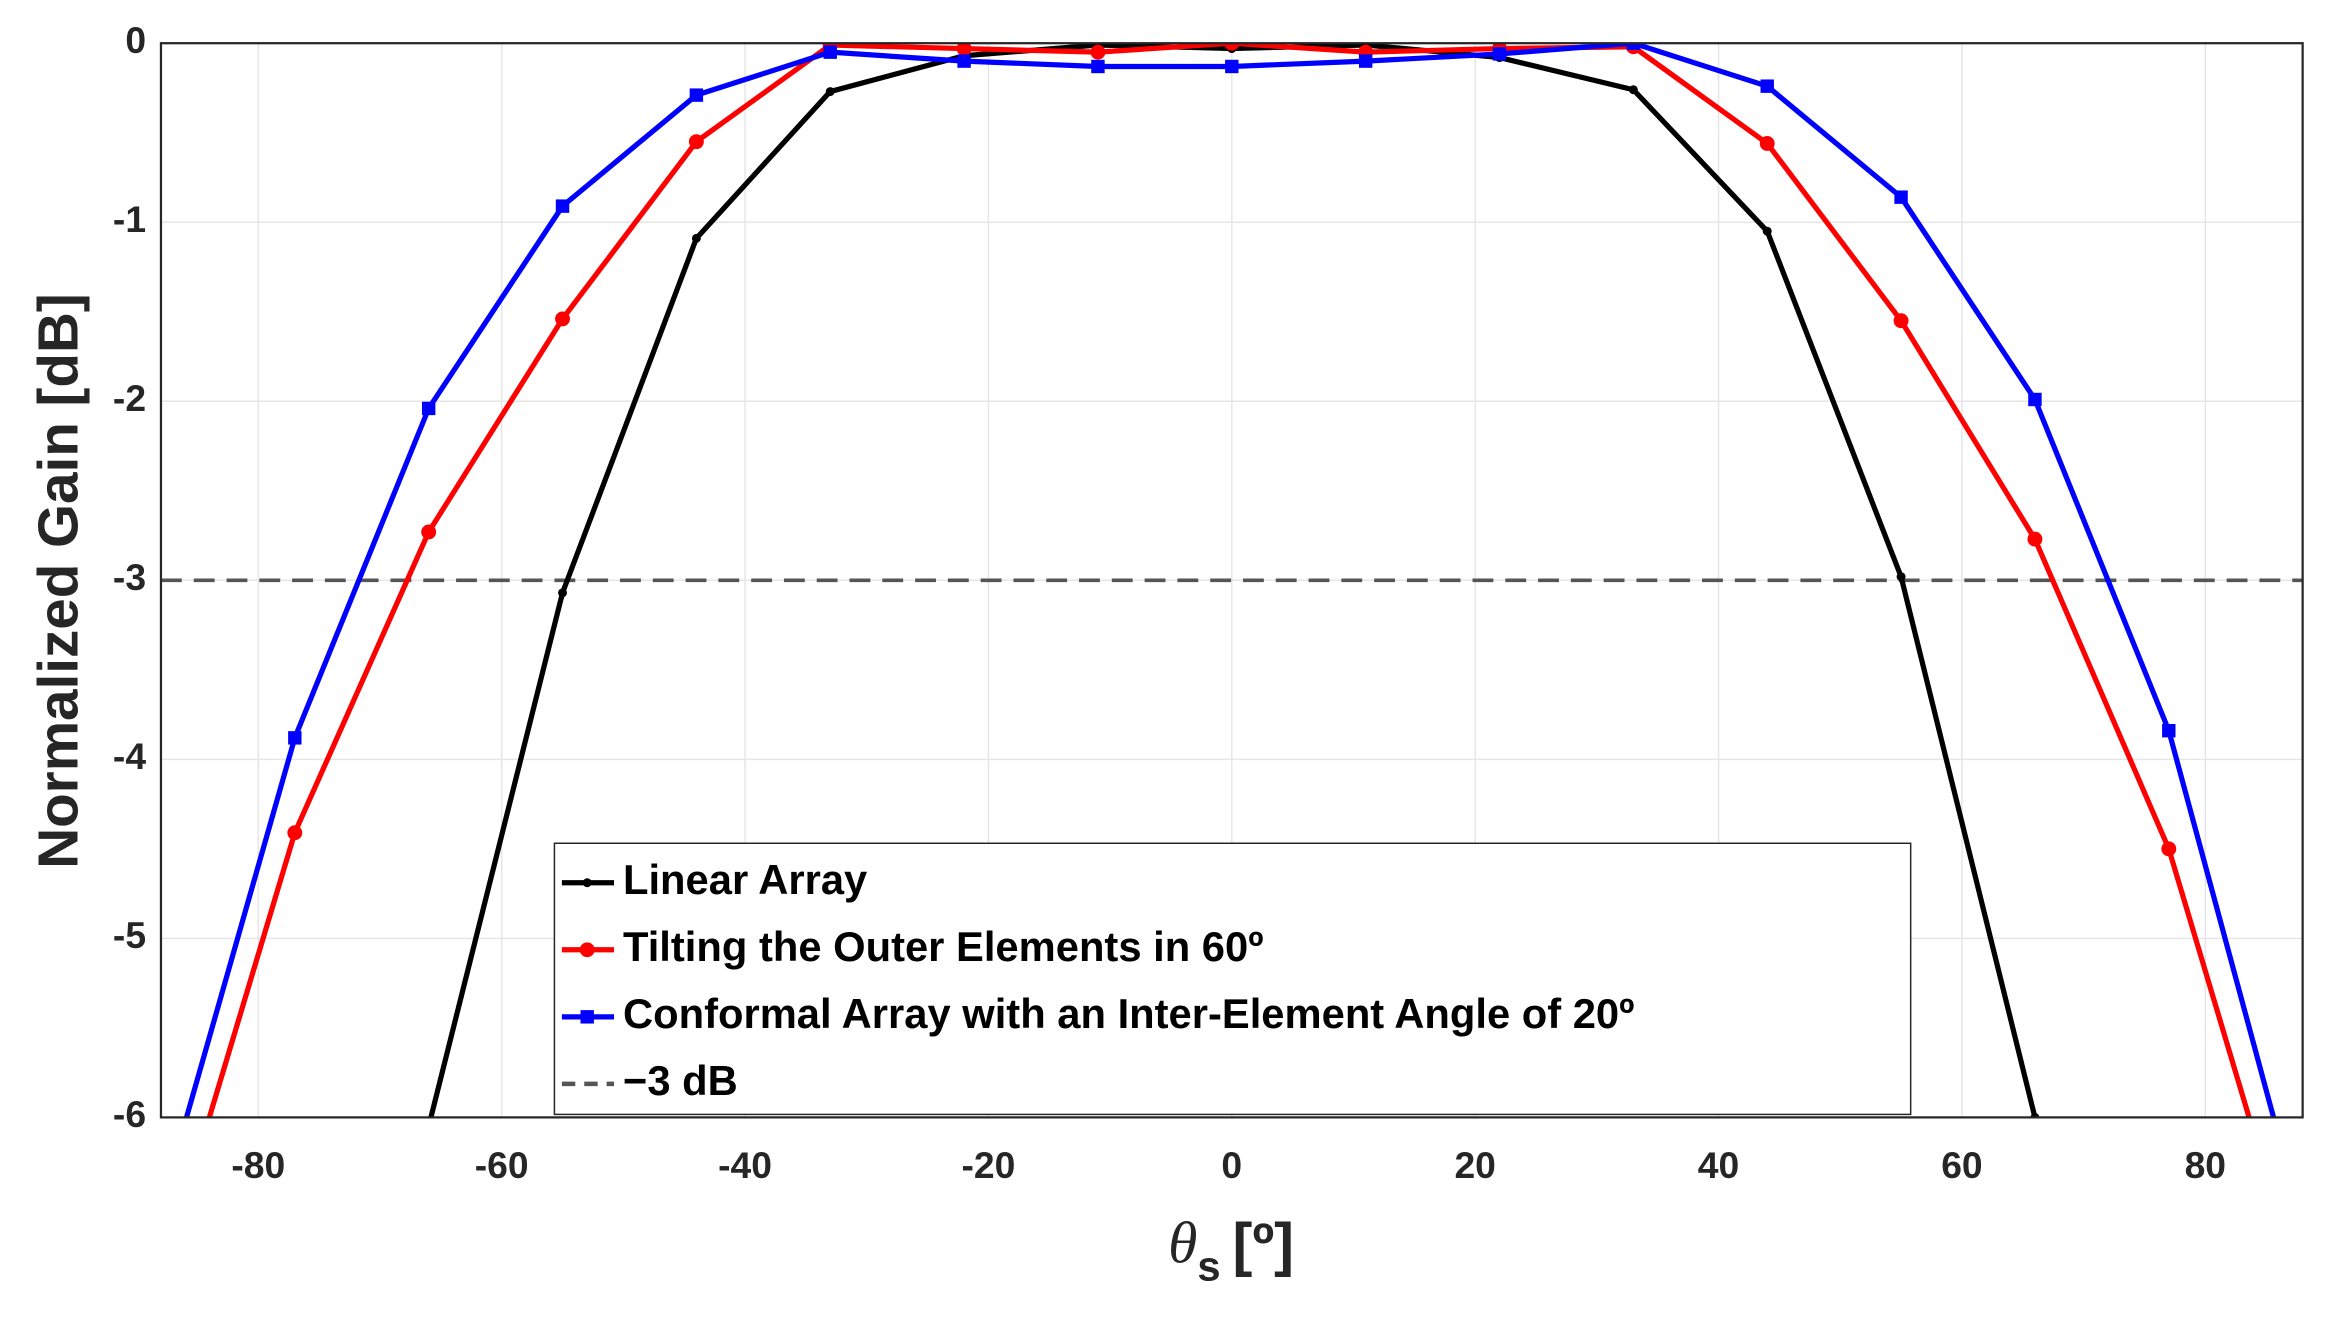  Describe the element at coordinates (1231, 1249) in the screenshot. I see `x-axis-label: θs [º]` at that location.